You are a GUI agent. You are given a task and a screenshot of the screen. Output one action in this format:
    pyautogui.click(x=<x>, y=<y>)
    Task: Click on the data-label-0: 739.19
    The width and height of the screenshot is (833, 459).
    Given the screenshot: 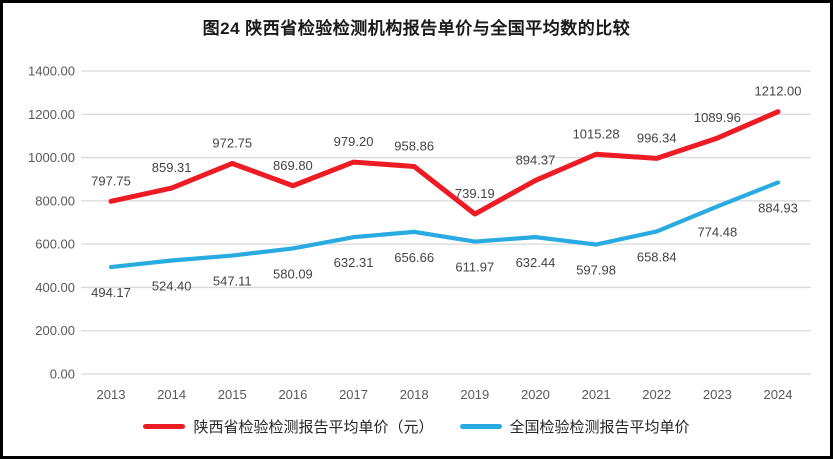 What is the action you would take?
    pyautogui.click(x=475, y=193)
    